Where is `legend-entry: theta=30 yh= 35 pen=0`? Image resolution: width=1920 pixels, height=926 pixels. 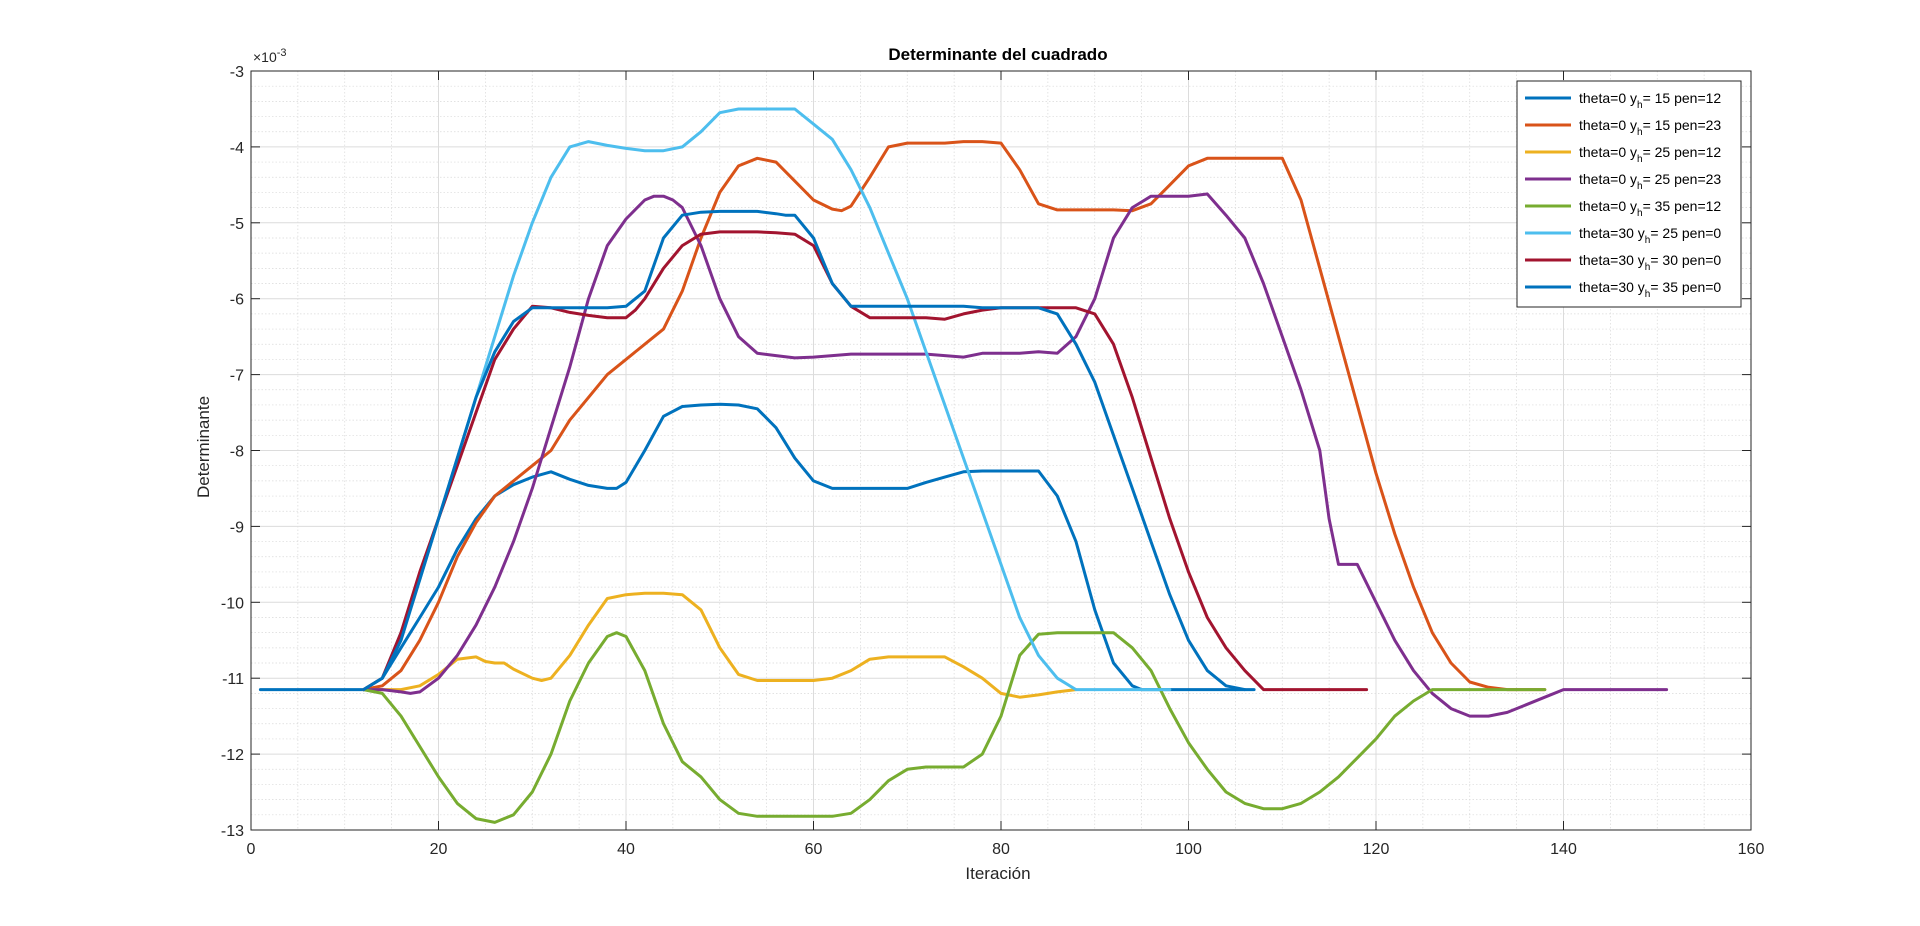
legend-entry: theta=30 yh= 35 pen=0 is located at coordinates (1650, 289).